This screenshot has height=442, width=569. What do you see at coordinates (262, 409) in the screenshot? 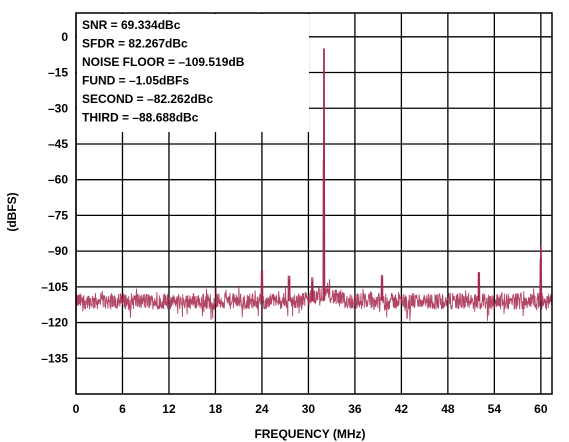
I see `x-tick-label: 24` at bounding box center [262, 409].